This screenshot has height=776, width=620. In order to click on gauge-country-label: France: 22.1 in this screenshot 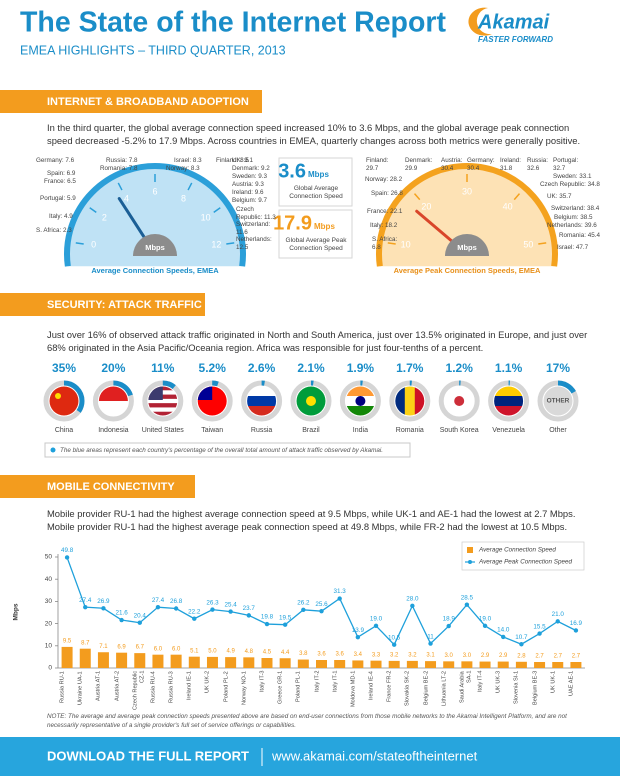, I will do `click(385, 211)`.